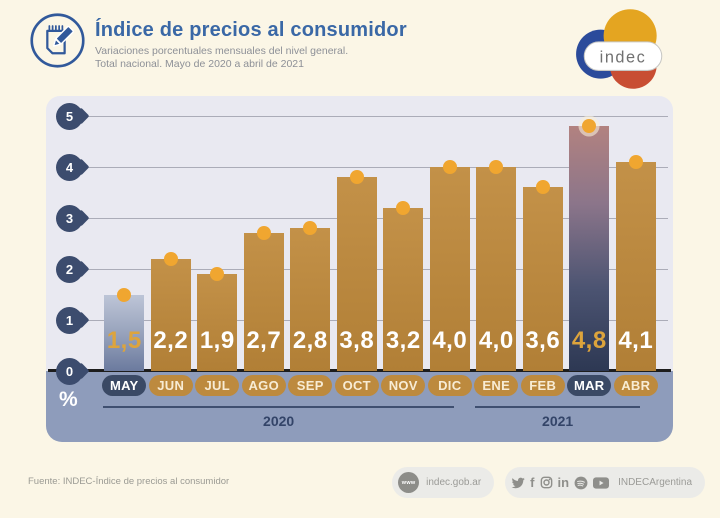 The width and height of the screenshot is (720, 518). I want to click on bar-ago, so click(263, 298).